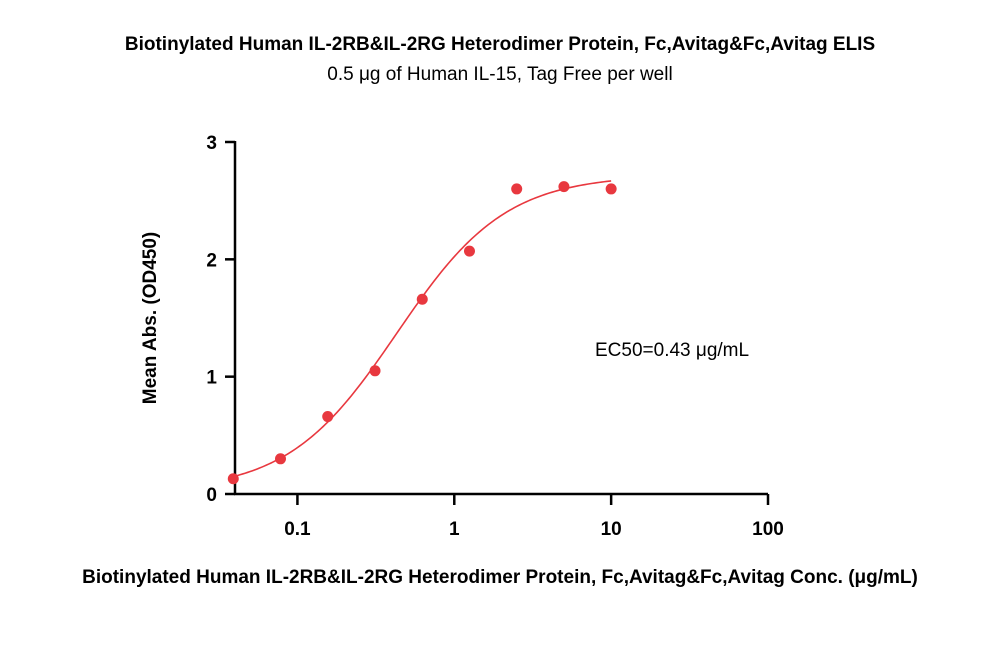 This screenshot has height=645, width=1000. I want to click on x-tick-label: 10, so click(611, 529).